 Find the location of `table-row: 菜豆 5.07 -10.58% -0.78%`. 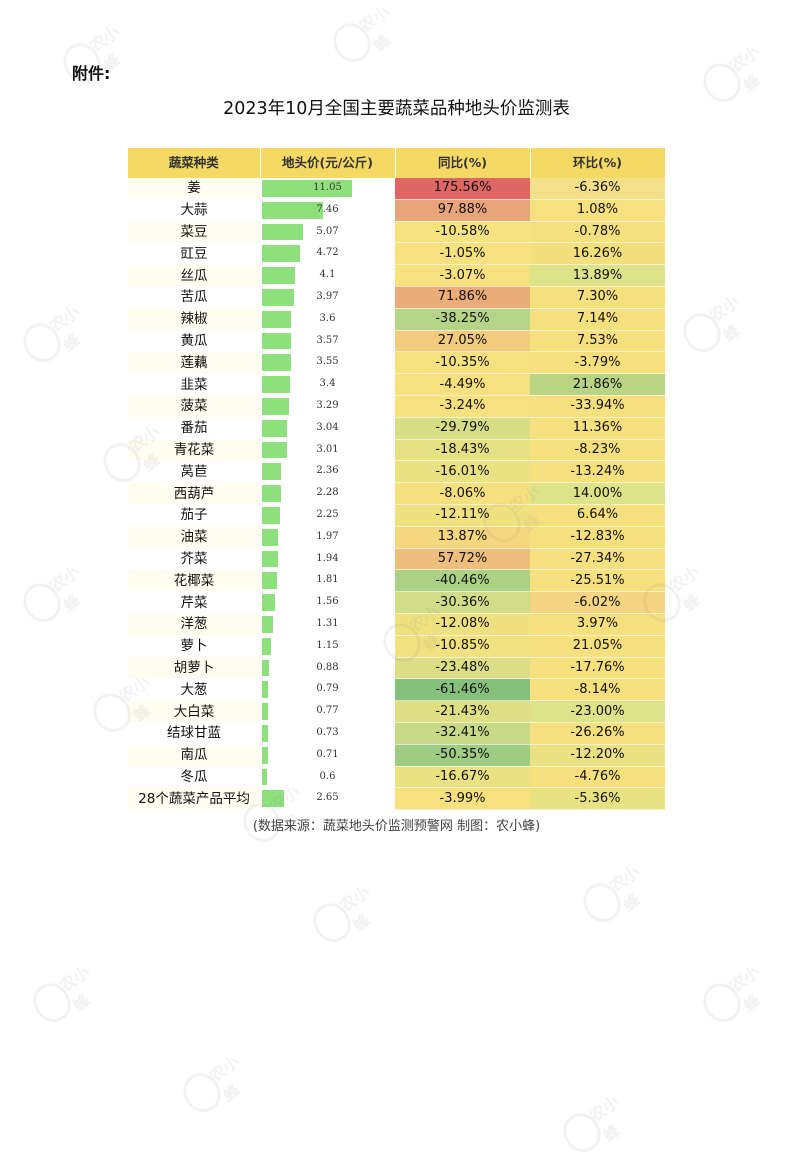

table-row: 菜豆 5.07 -10.58% -0.78% is located at coordinates (396, 232).